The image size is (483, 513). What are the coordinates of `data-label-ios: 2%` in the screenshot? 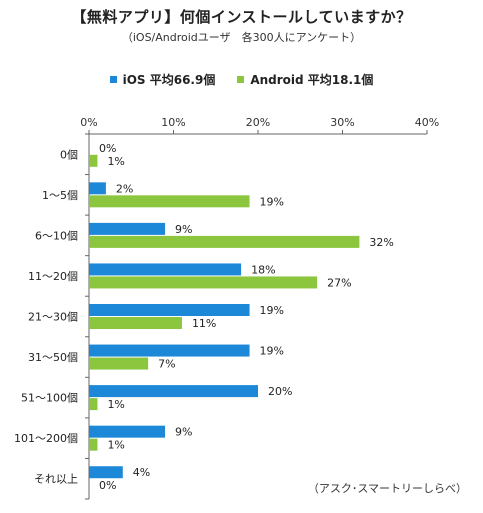 It's located at (124, 188).